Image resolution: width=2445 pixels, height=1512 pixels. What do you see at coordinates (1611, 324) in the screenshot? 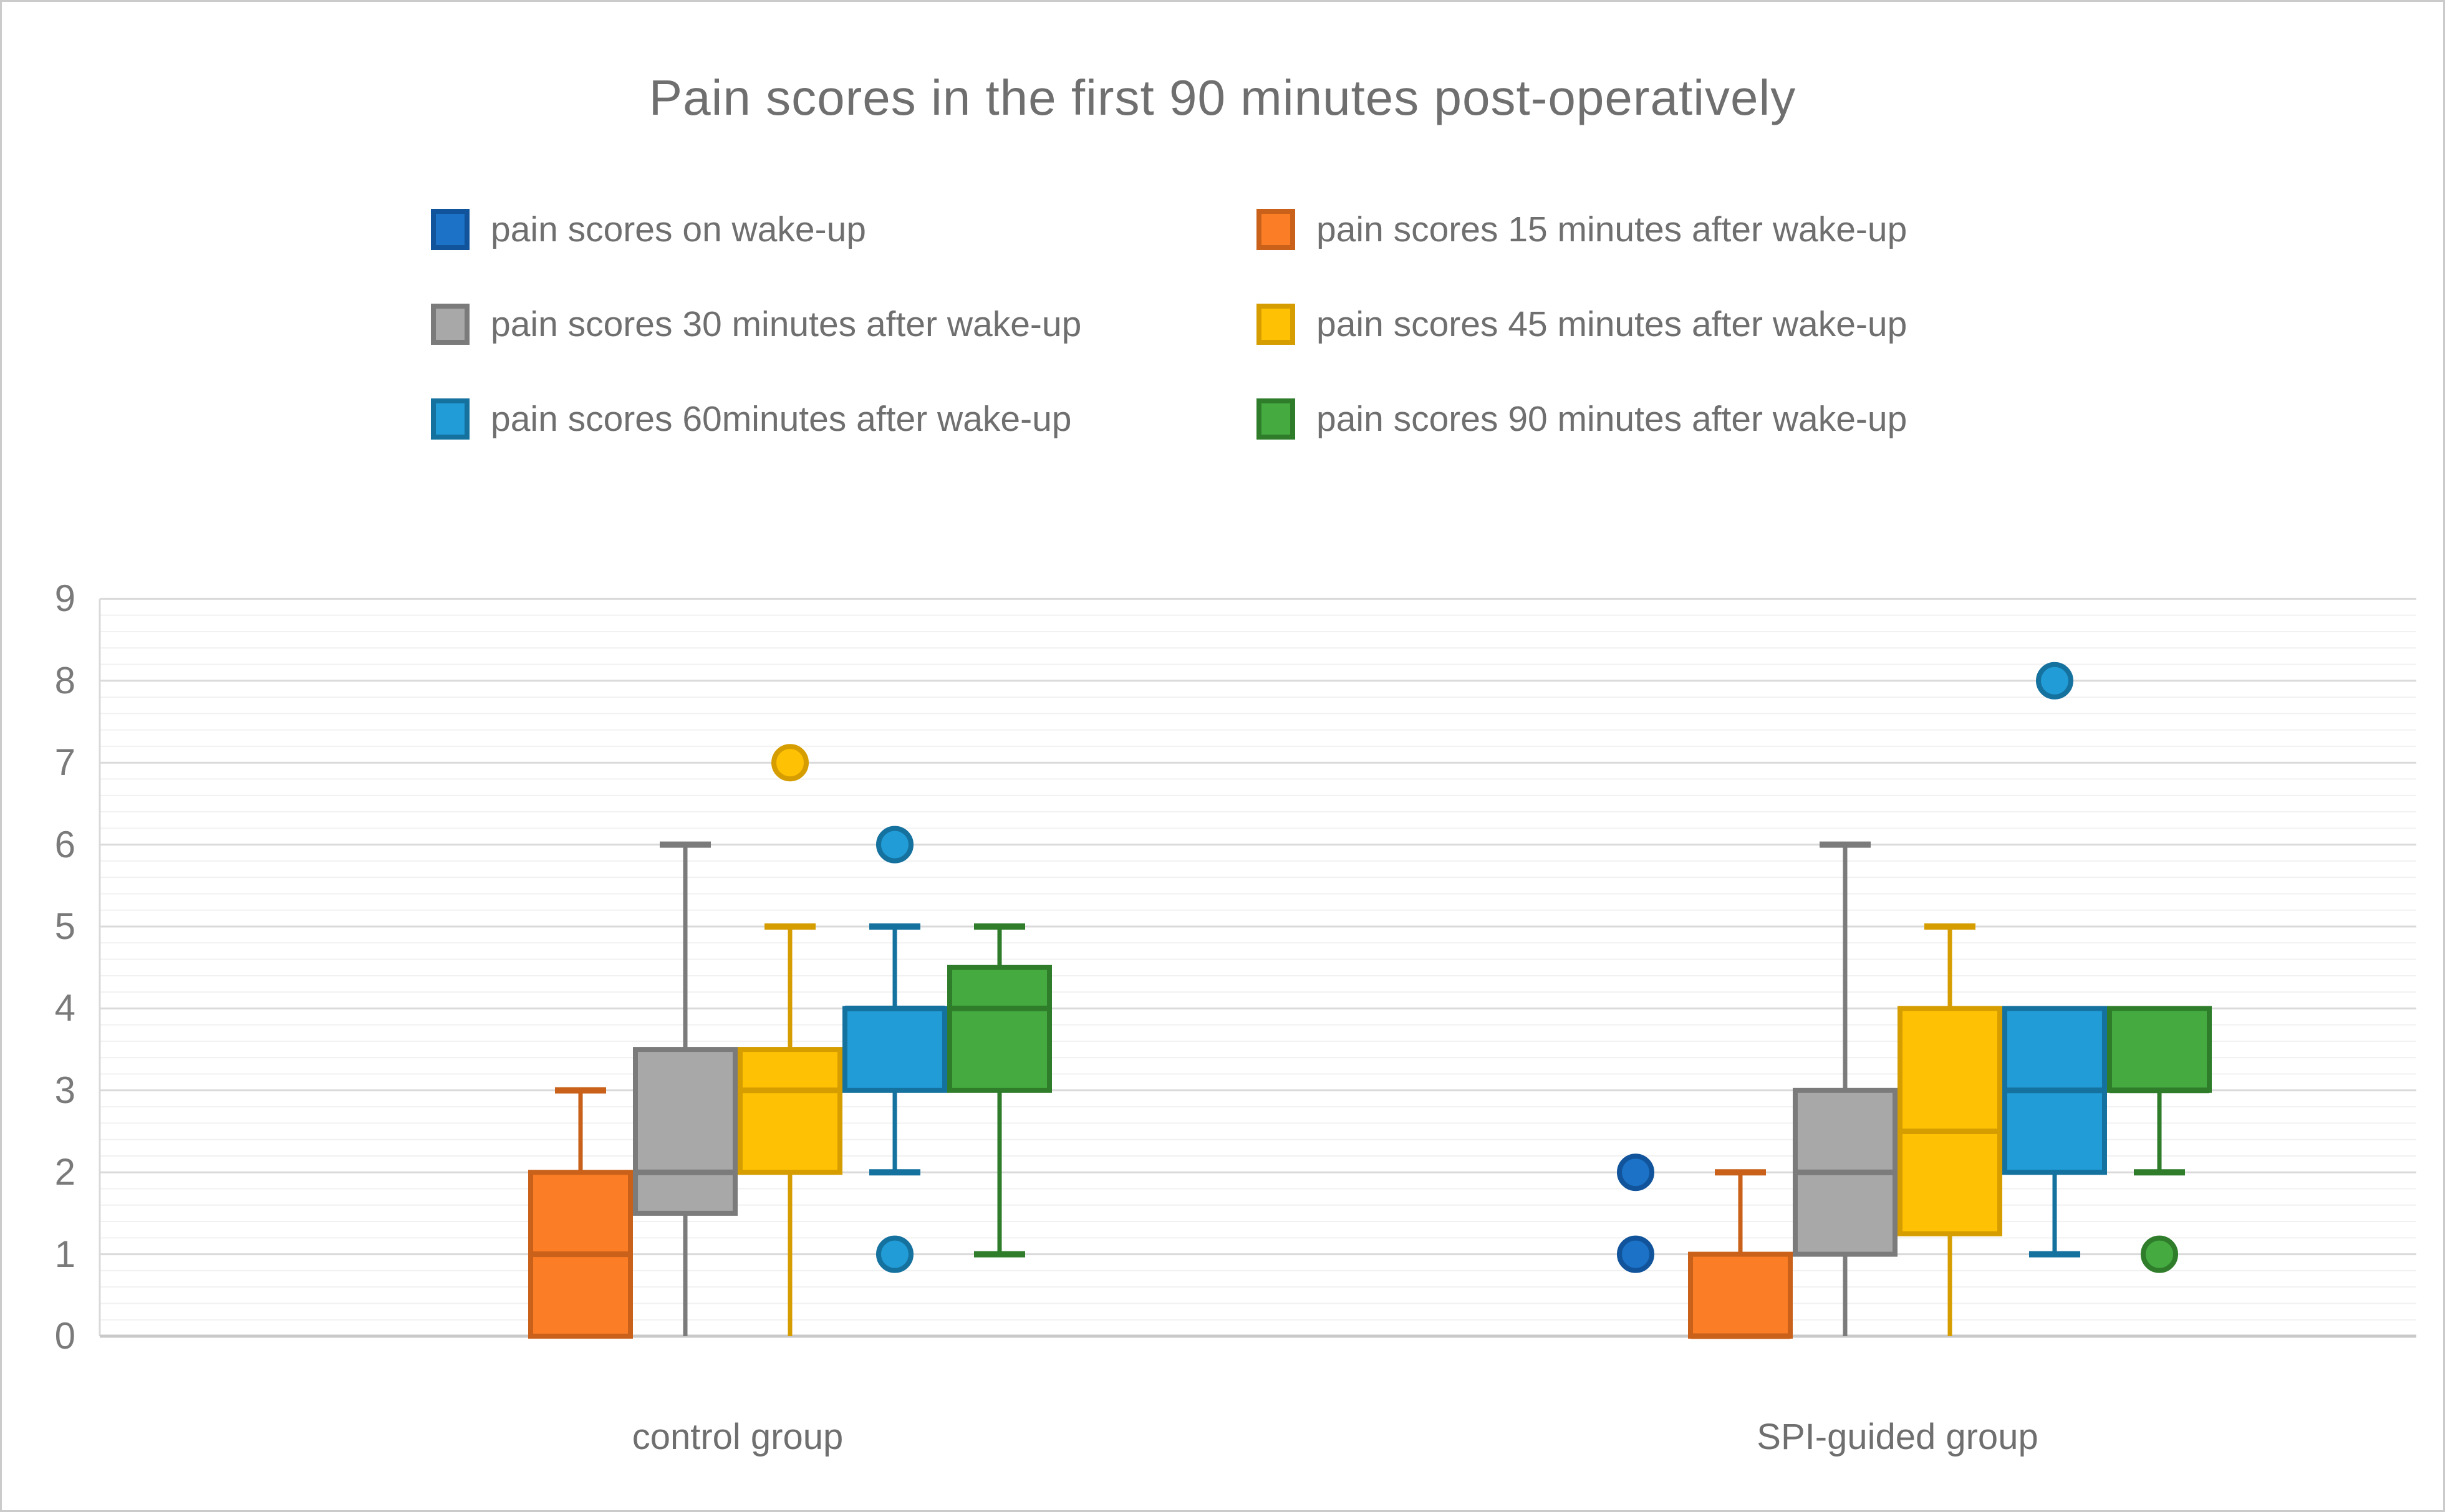
I see `legend-label: pain scores 45 minutes after wake-up` at bounding box center [1611, 324].